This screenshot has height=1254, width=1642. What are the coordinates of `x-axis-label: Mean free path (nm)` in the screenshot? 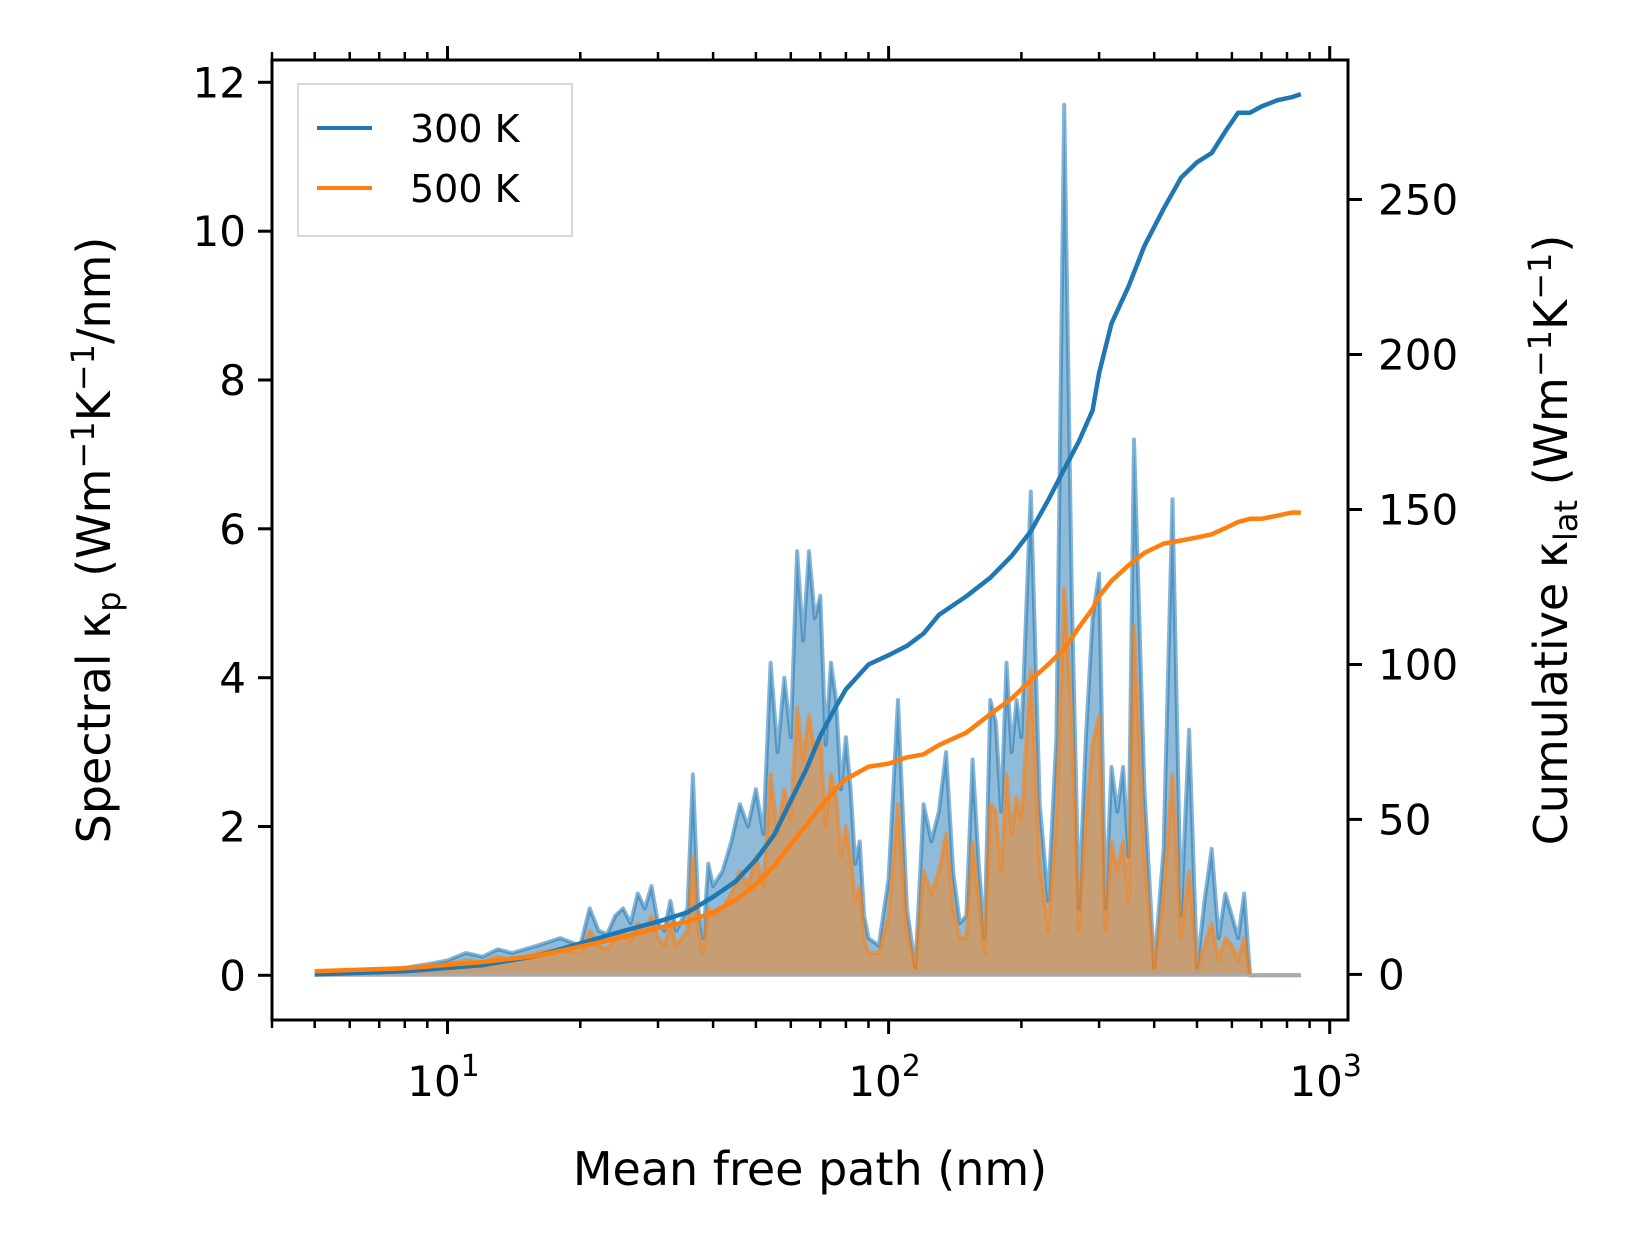 It's located at (810, 1169).